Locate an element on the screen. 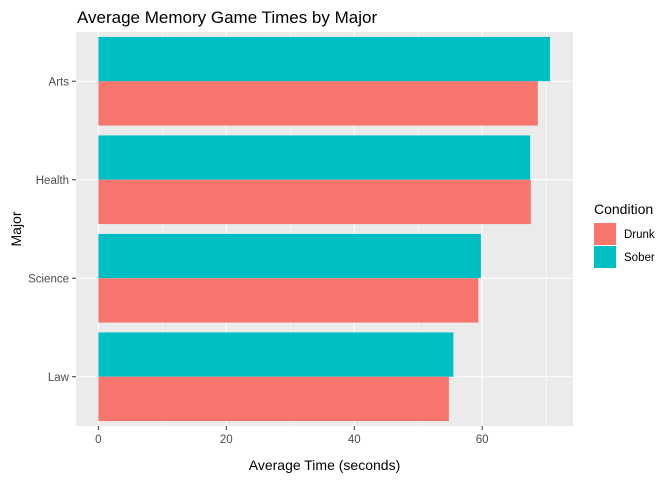 This screenshot has width=672, height=480. legend: Condition Drunk Sober is located at coordinates (624, 234).